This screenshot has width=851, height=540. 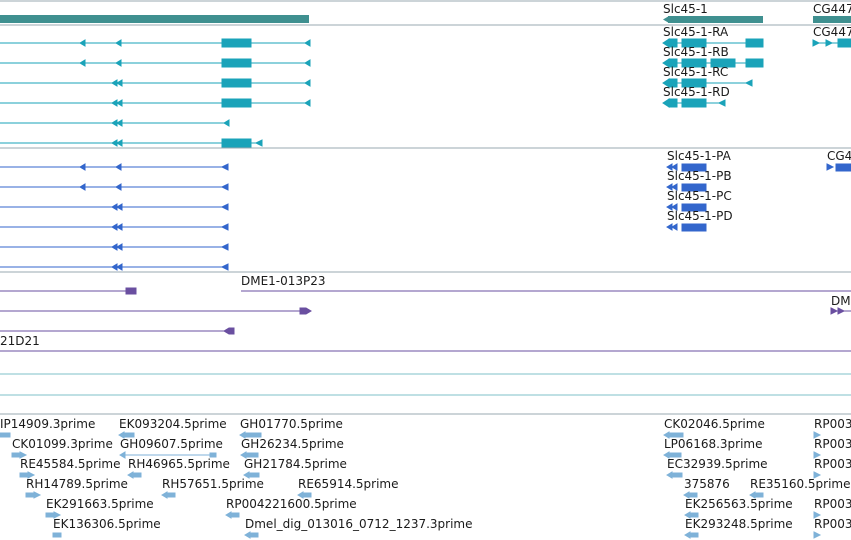 I want to click on est-label: 375876, so click(x=707, y=484).